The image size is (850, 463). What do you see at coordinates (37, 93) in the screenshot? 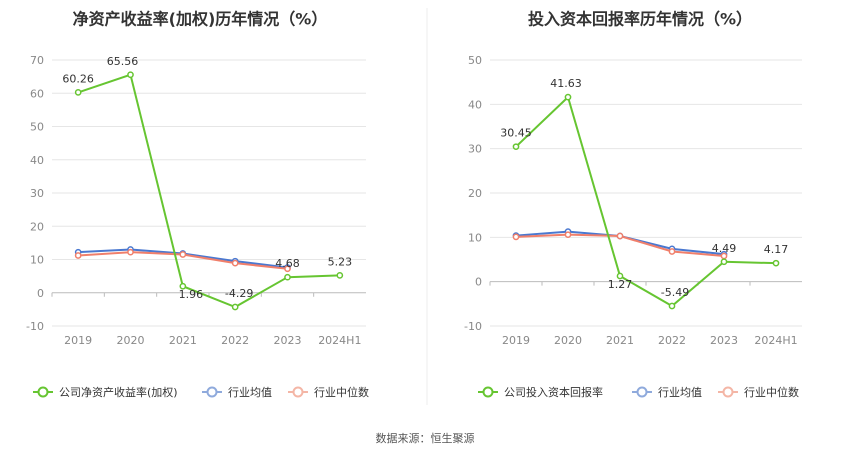
I see `y-tick-label: 60` at bounding box center [37, 93].